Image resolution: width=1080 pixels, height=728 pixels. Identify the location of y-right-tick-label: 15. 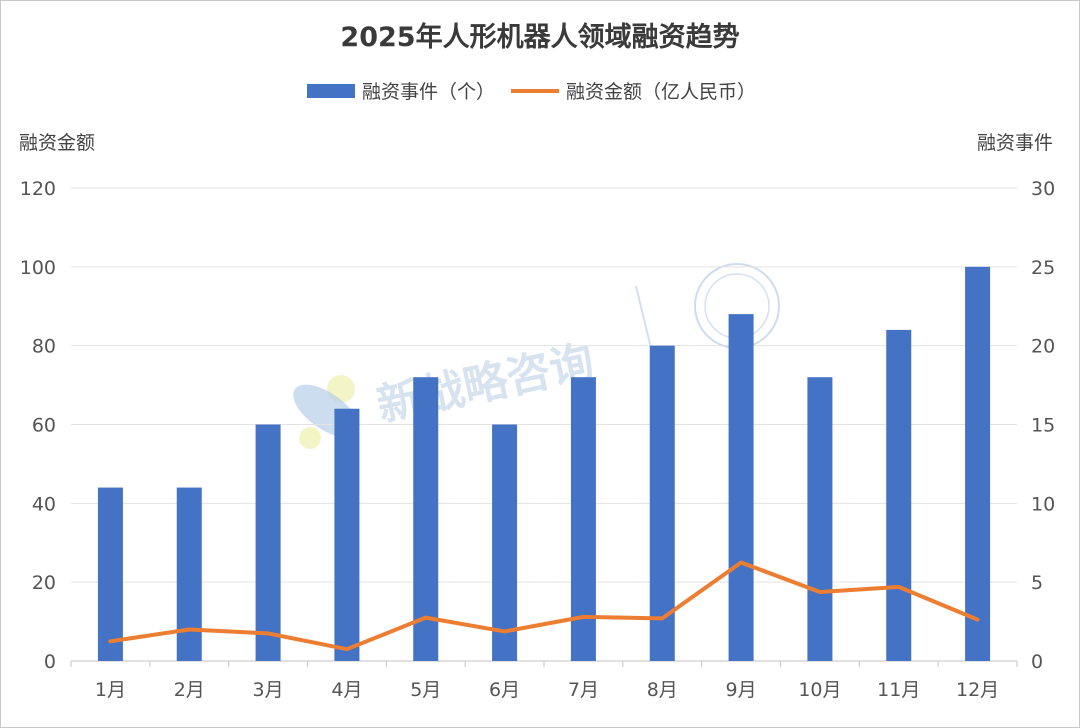
(1043, 426).